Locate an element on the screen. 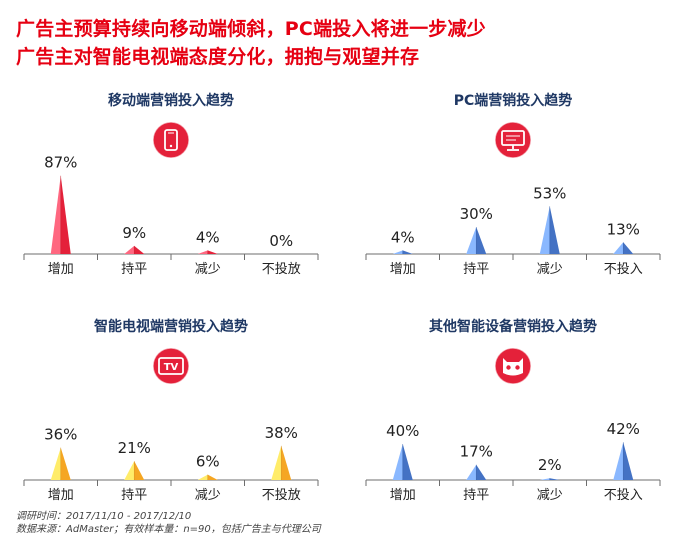  chart-title-other: 其他智能设备营销投入趋势 is located at coordinates (513, 327).